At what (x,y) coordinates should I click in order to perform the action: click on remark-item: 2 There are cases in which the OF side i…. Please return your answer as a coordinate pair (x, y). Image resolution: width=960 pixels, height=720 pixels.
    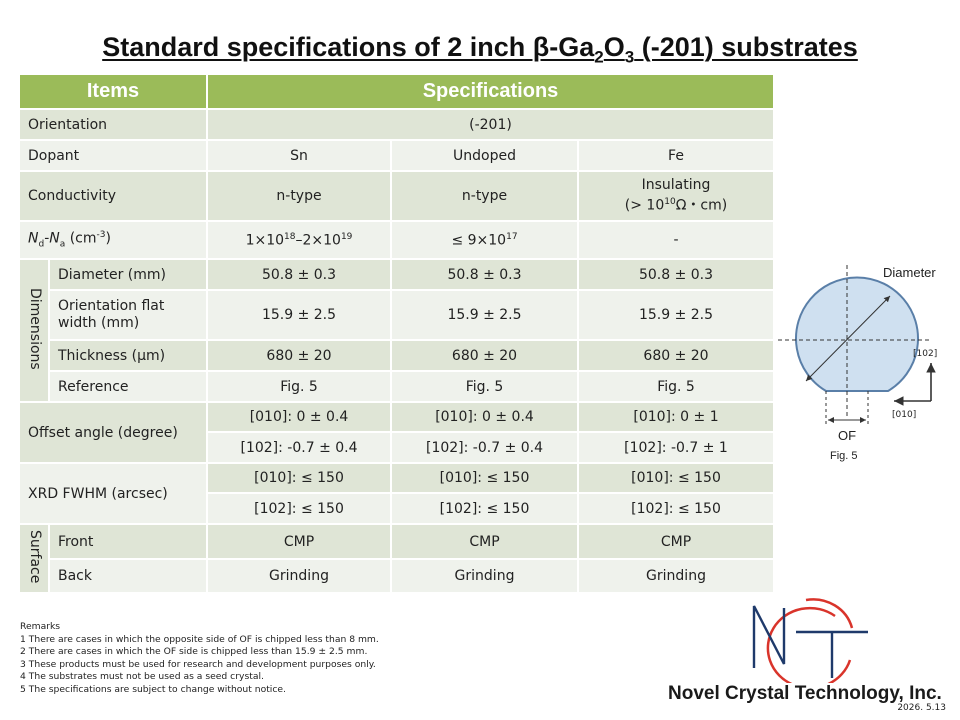
    Looking at the image, I should click on (194, 652).